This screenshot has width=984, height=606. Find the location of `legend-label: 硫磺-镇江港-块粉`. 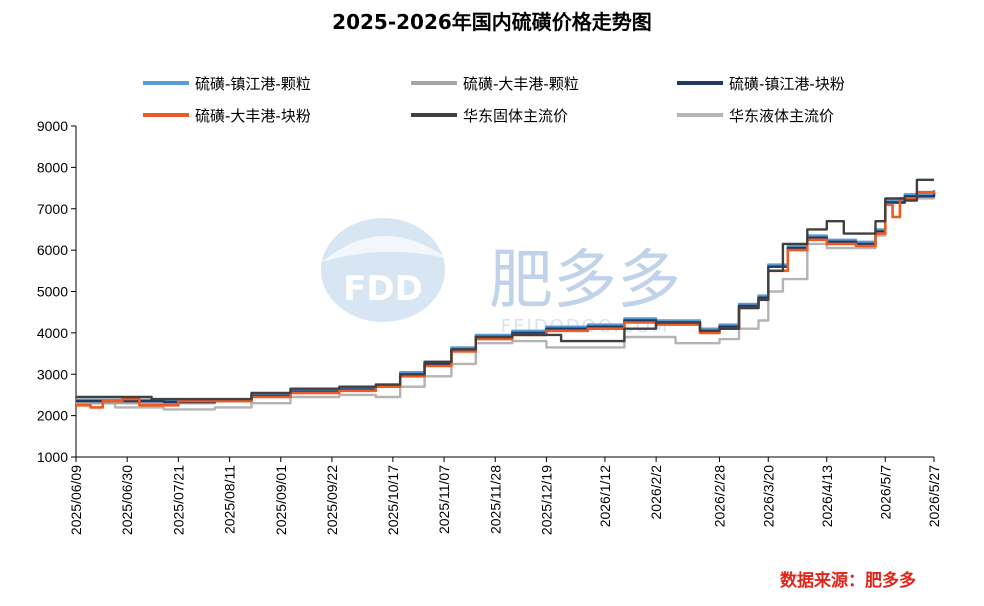

legend-label: 硫磺-镇江港-块粉 is located at coordinates (787, 83).